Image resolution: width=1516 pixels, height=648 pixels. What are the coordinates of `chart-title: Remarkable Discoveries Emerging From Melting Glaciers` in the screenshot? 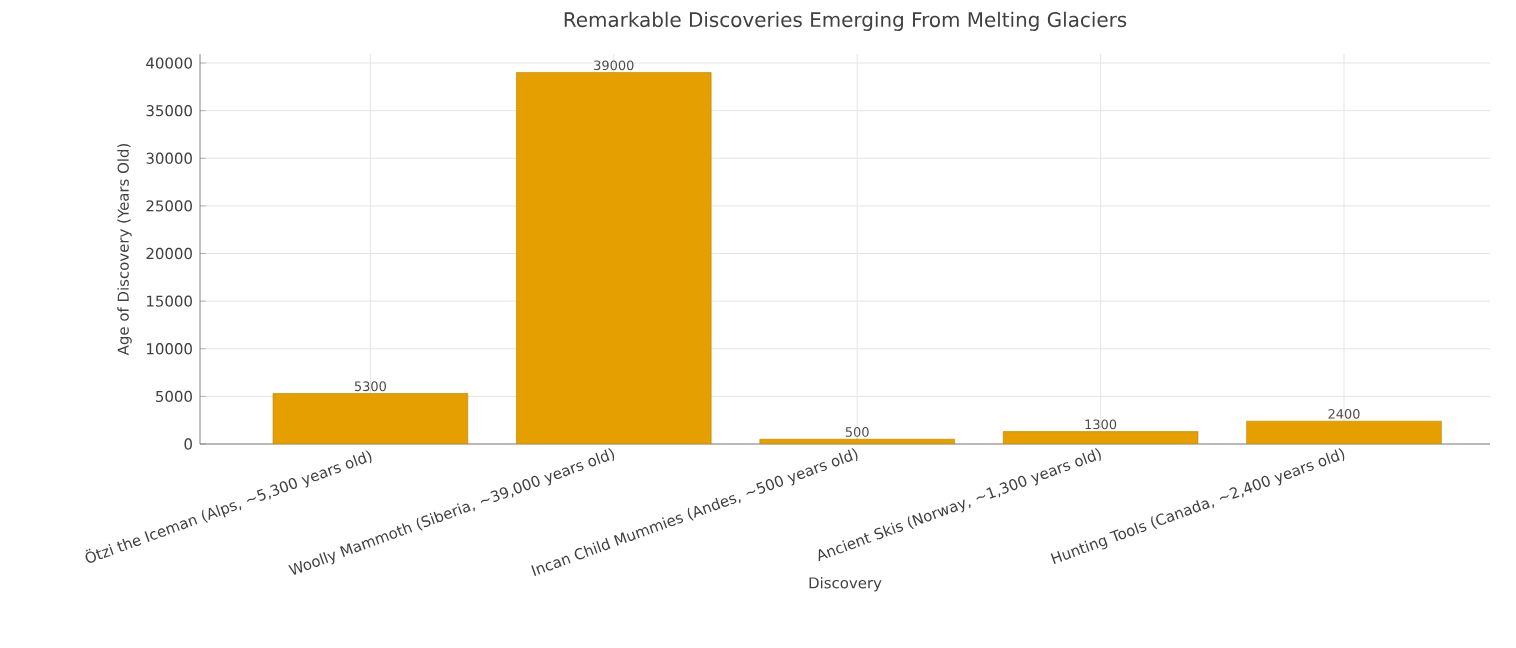 It's located at (845, 21).